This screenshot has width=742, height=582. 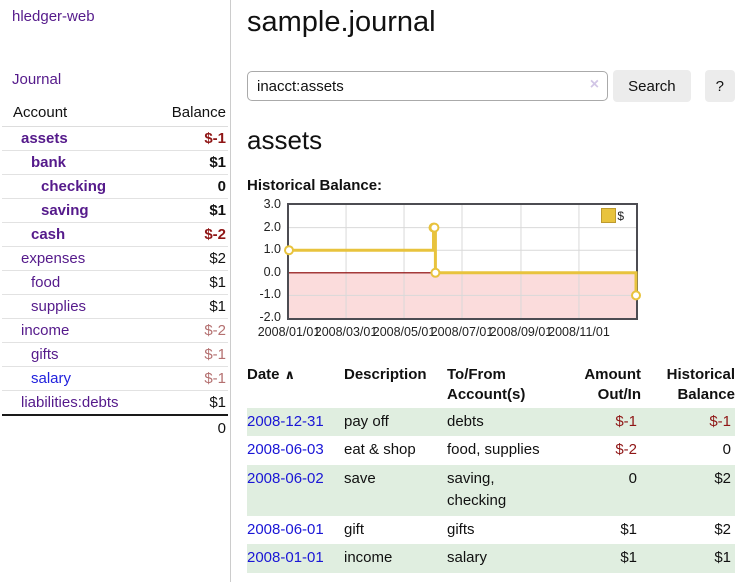 I want to click on column-header-date: Date ∧, so click(x=271, y=374).